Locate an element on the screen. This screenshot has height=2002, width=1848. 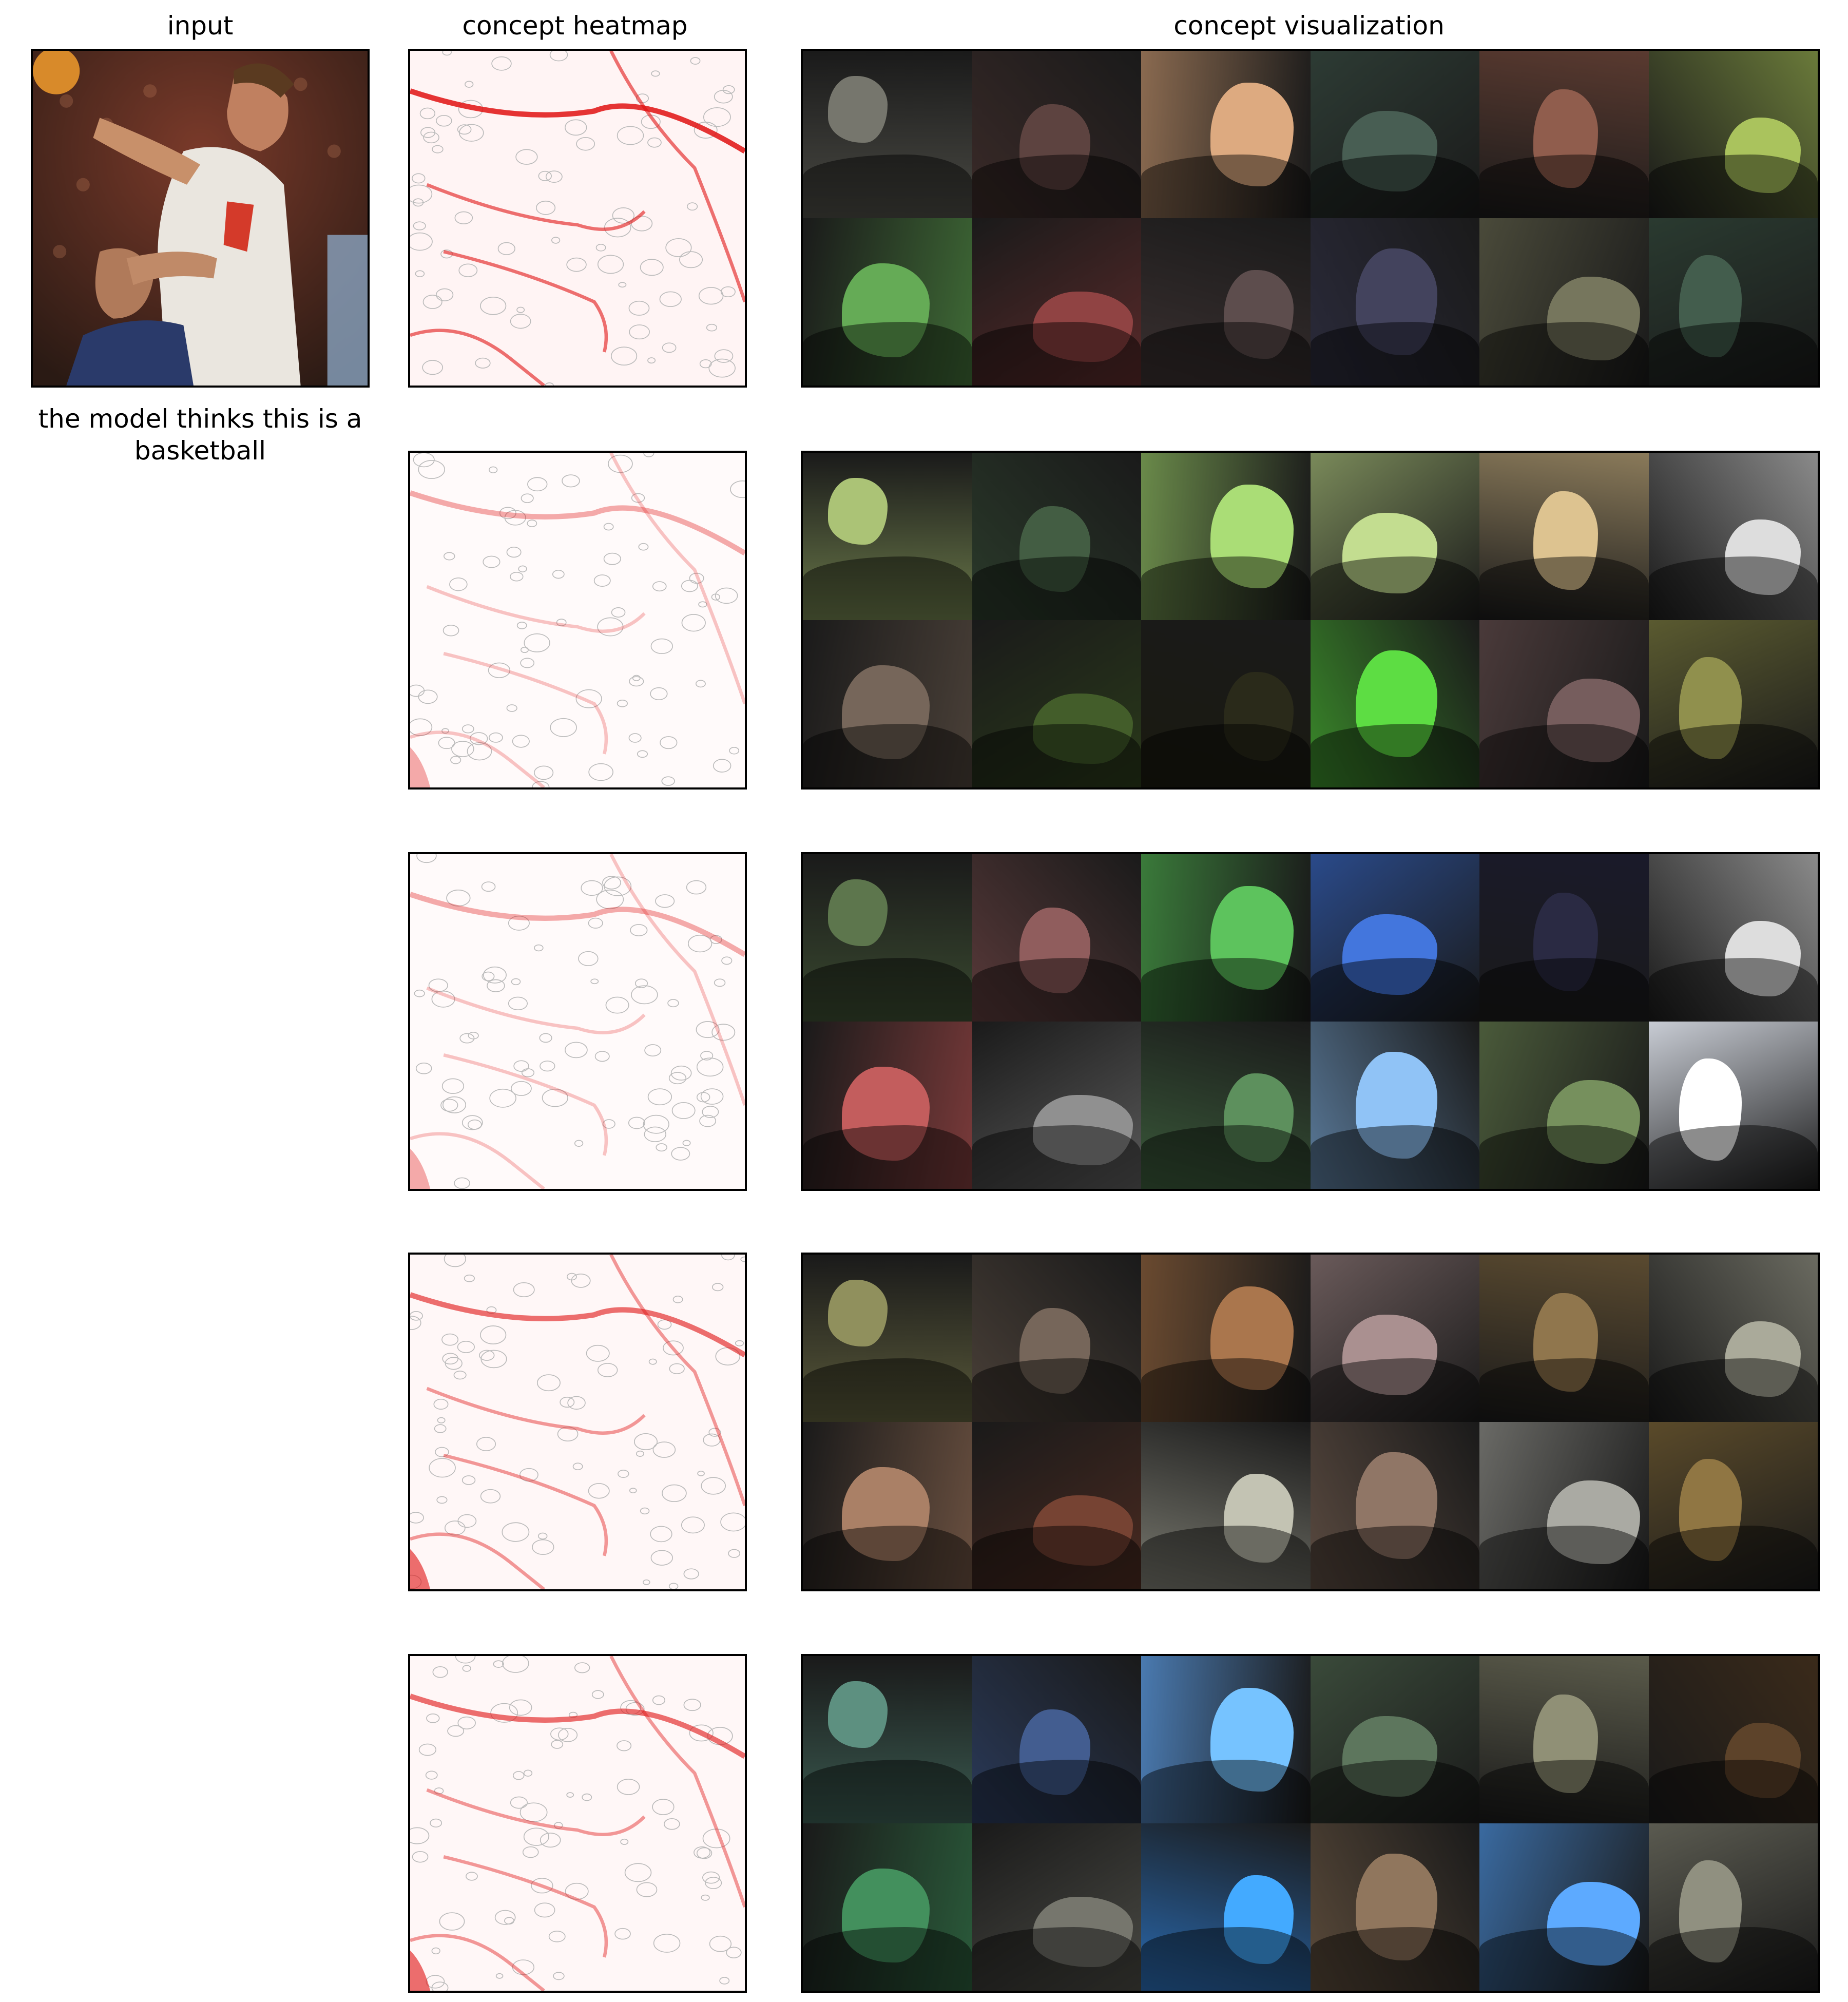
prediction-caption: the model thinks this is a basketball is located at coordinates (200, 435).